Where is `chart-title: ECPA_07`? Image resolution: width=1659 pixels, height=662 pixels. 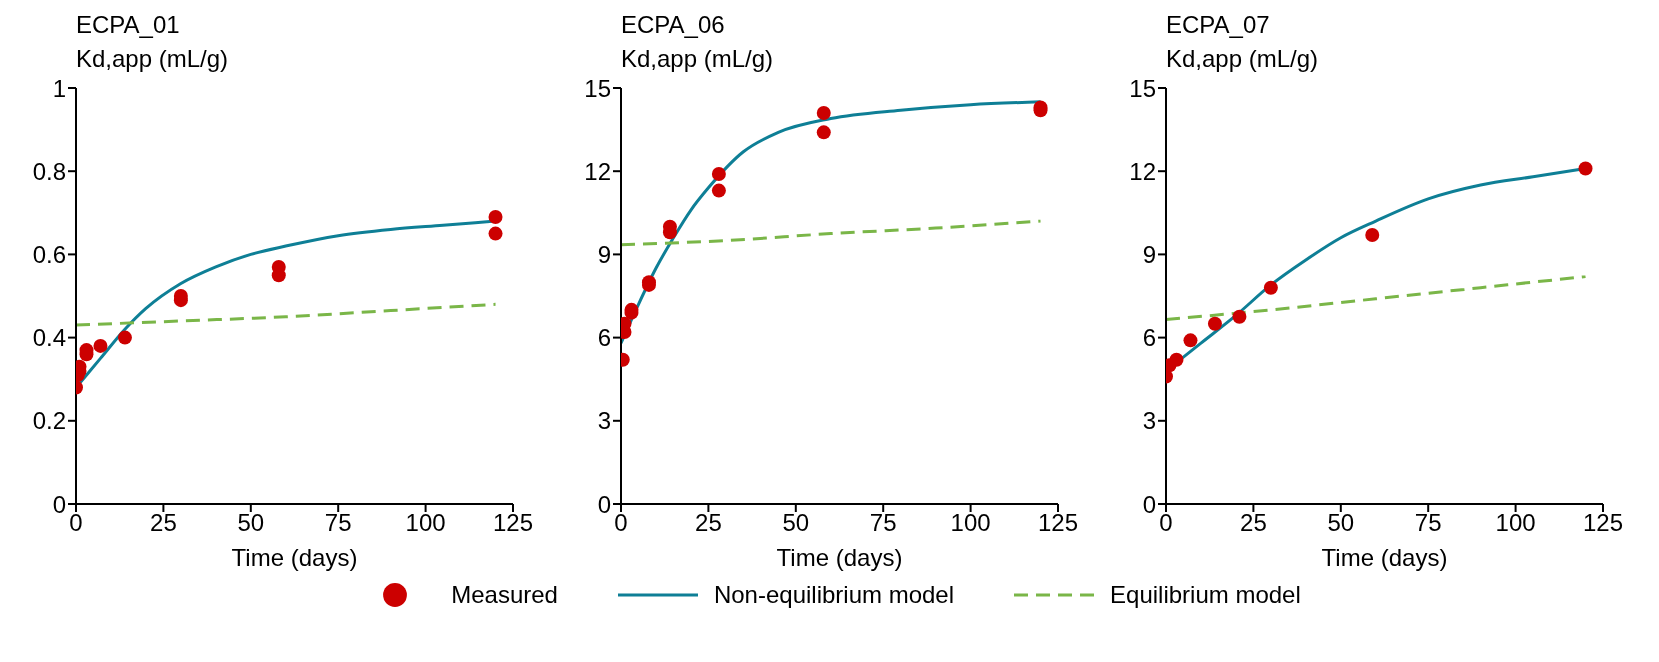 chart-title: ECPA_07 is located at coordinates (1218, 25).